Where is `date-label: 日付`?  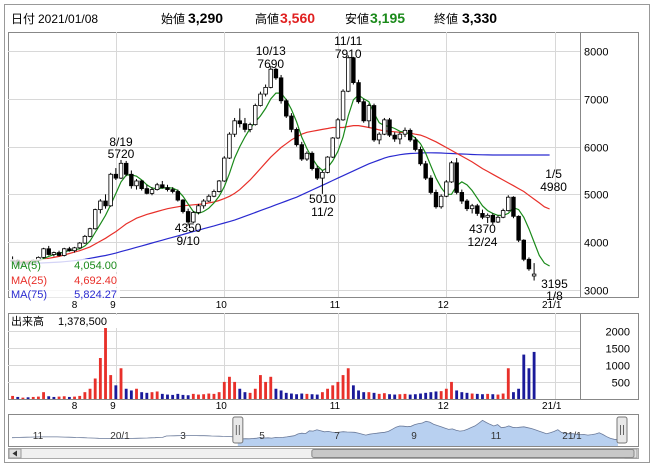
date-label: 日付 is located at coordinates (23, 19).